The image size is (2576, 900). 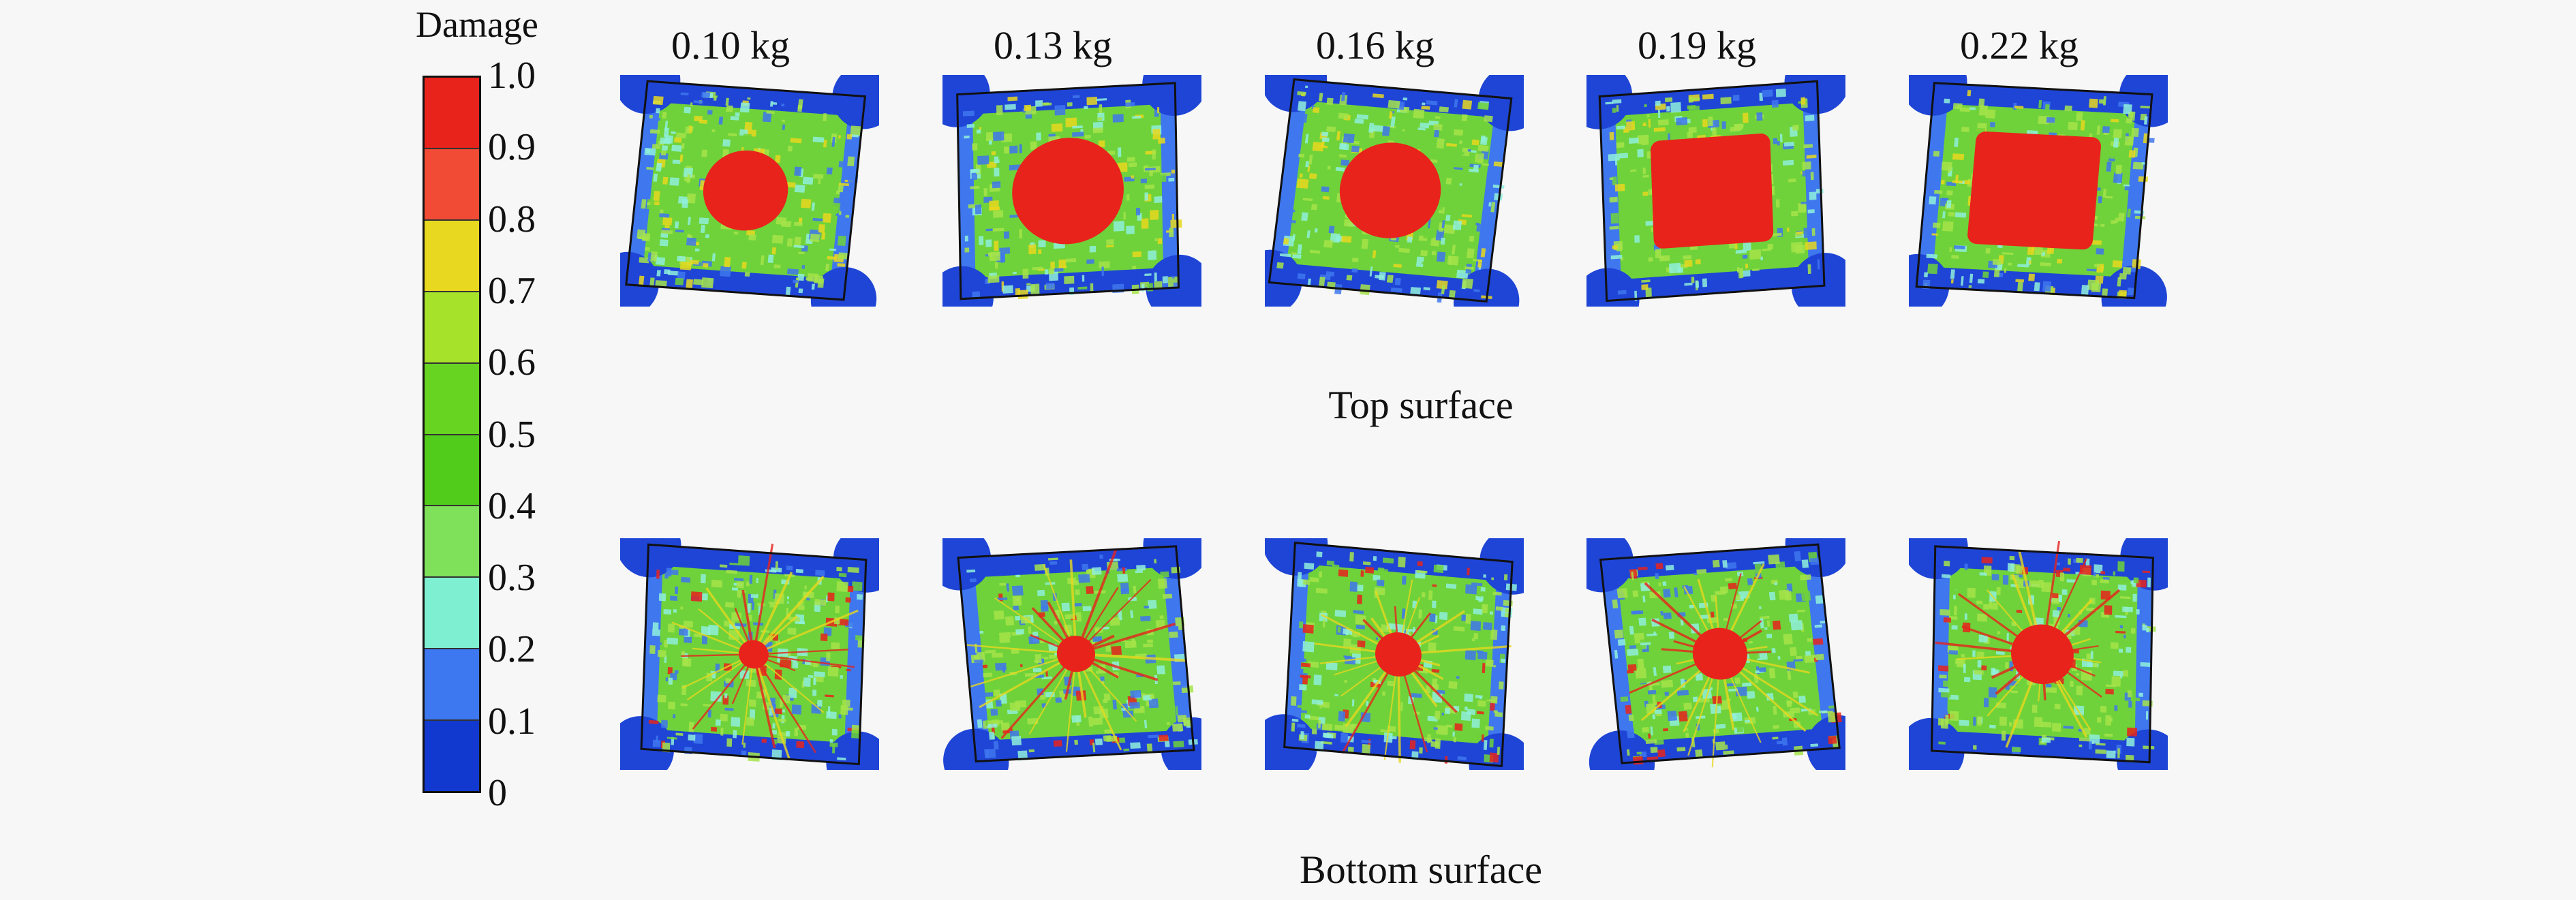 I want to click on colorbar-tick-label: 0.2, so click(x=512, y=649).